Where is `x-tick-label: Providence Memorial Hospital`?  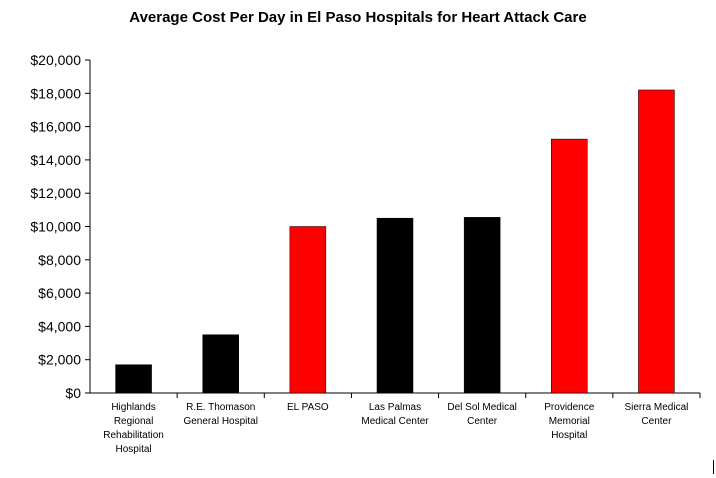
x-tick-label: Providence Memorial Hospital is located at coordinates (569, 421).